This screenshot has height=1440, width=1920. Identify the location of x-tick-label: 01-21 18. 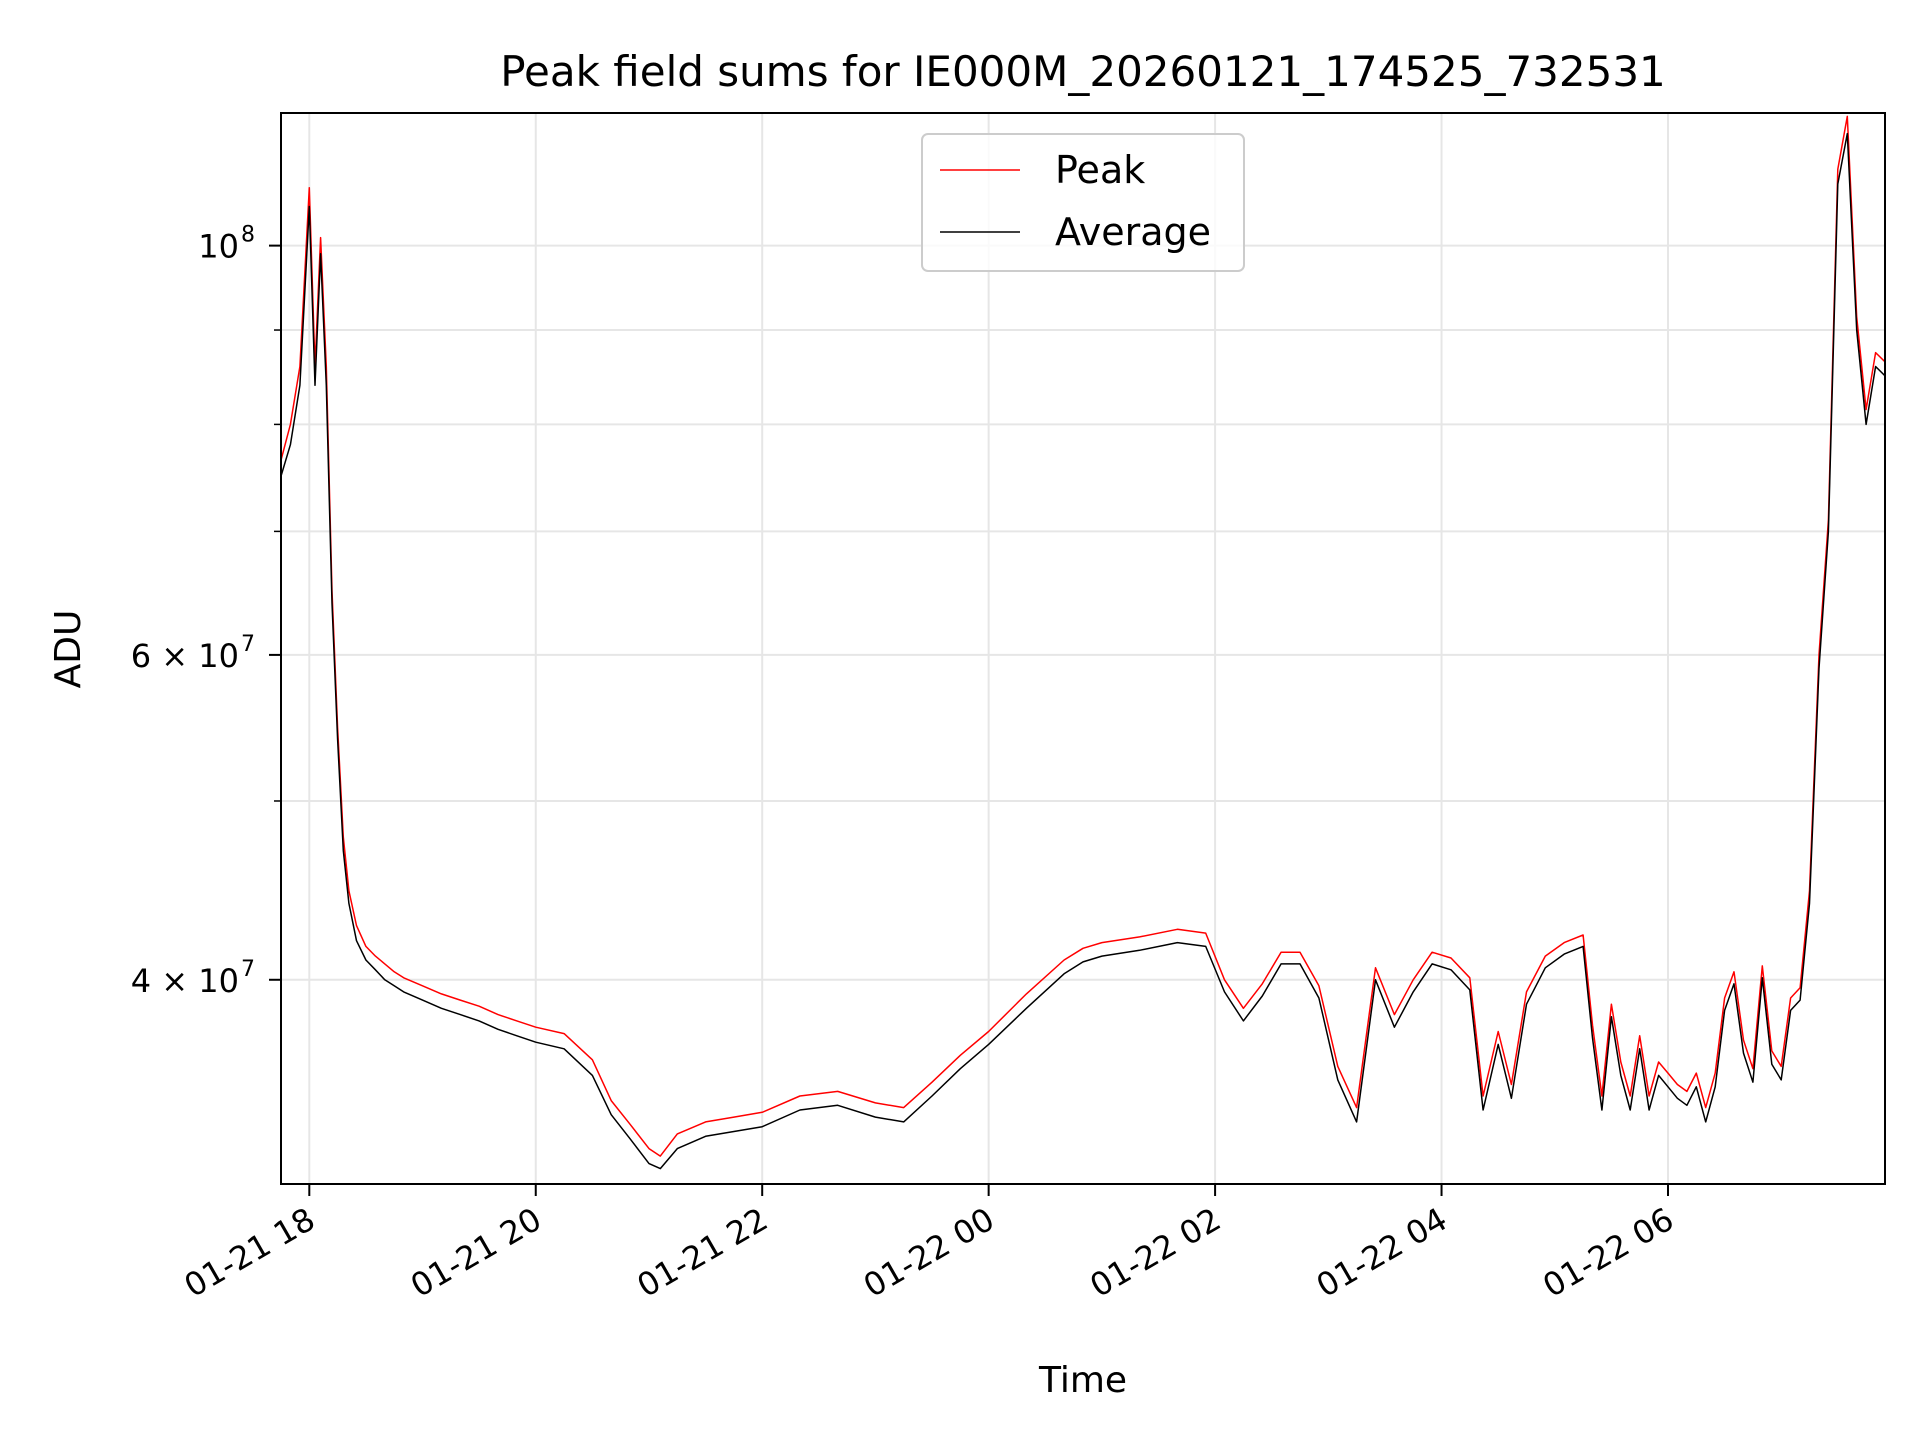
(250, 1252).